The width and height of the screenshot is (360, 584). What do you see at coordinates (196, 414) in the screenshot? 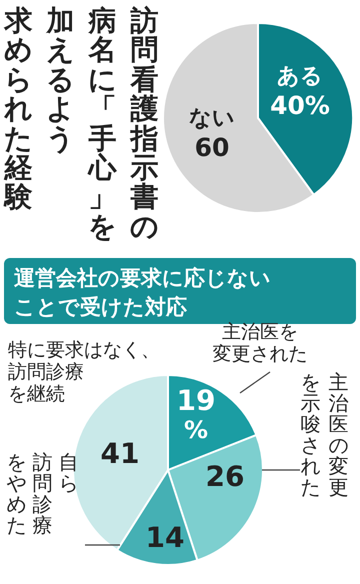
I see `data-label: 19%` at bounding box center [196, 414].